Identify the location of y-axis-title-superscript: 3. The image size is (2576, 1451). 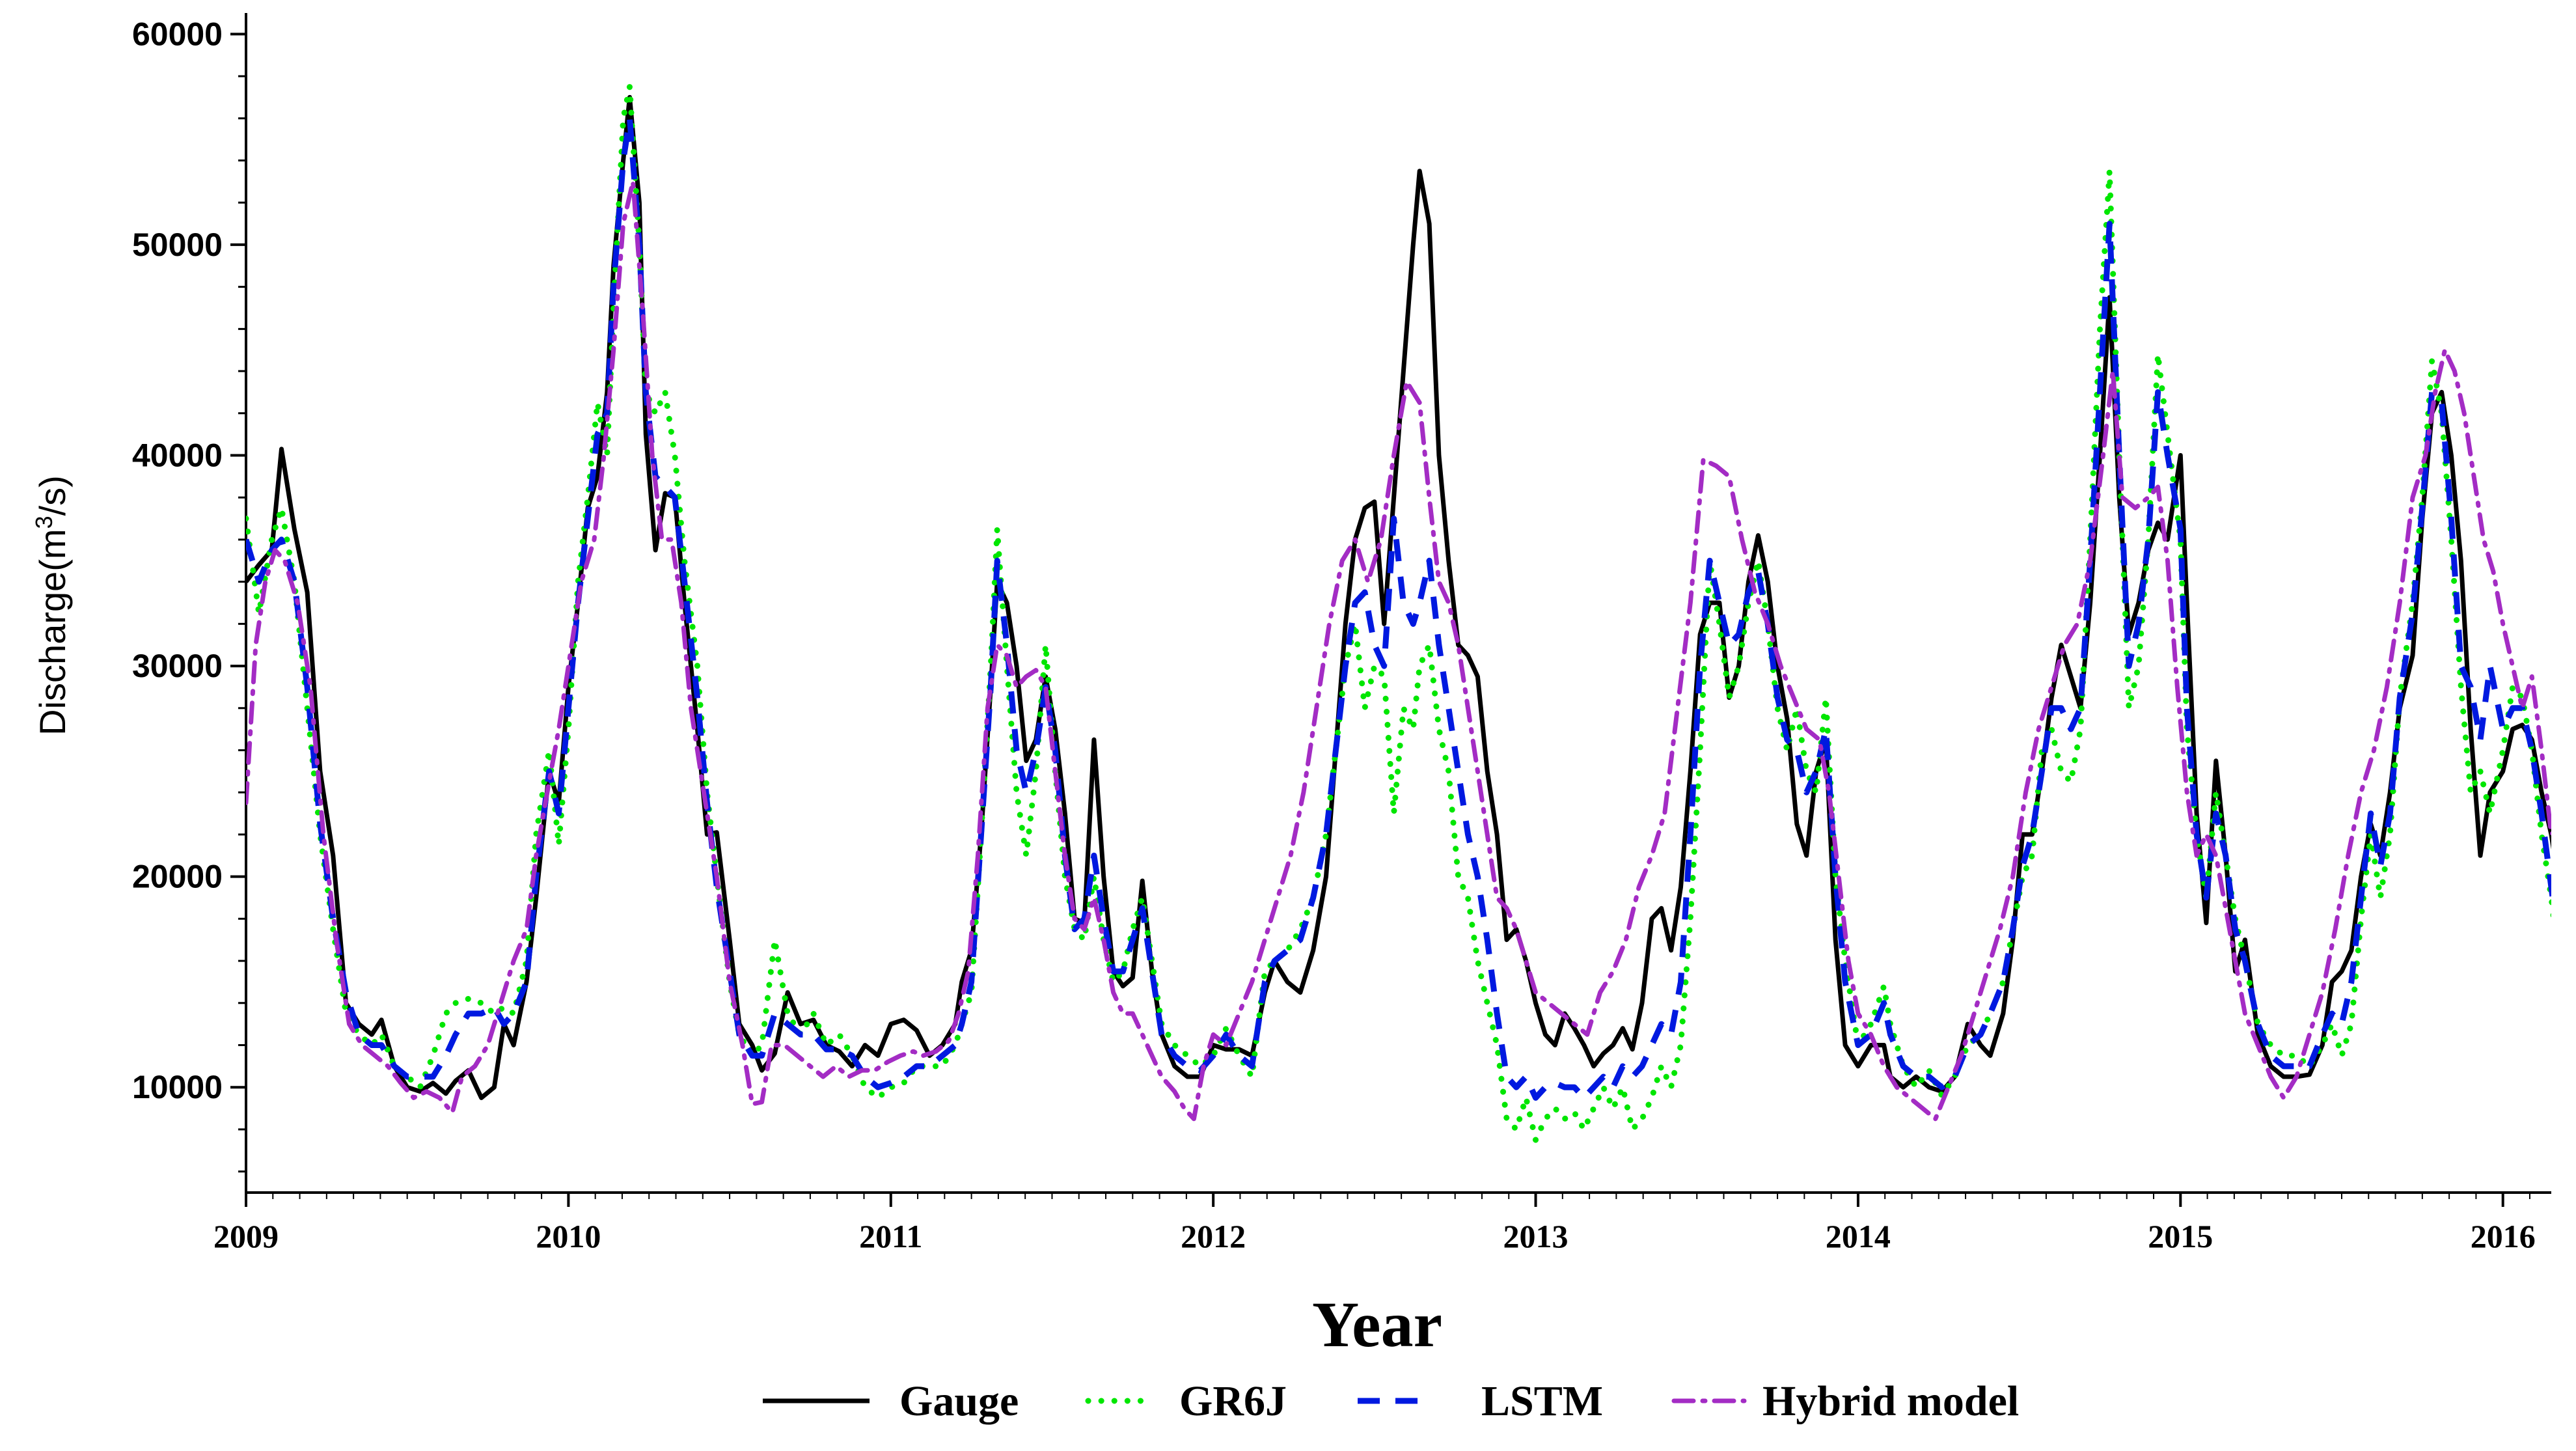
(44, 522).